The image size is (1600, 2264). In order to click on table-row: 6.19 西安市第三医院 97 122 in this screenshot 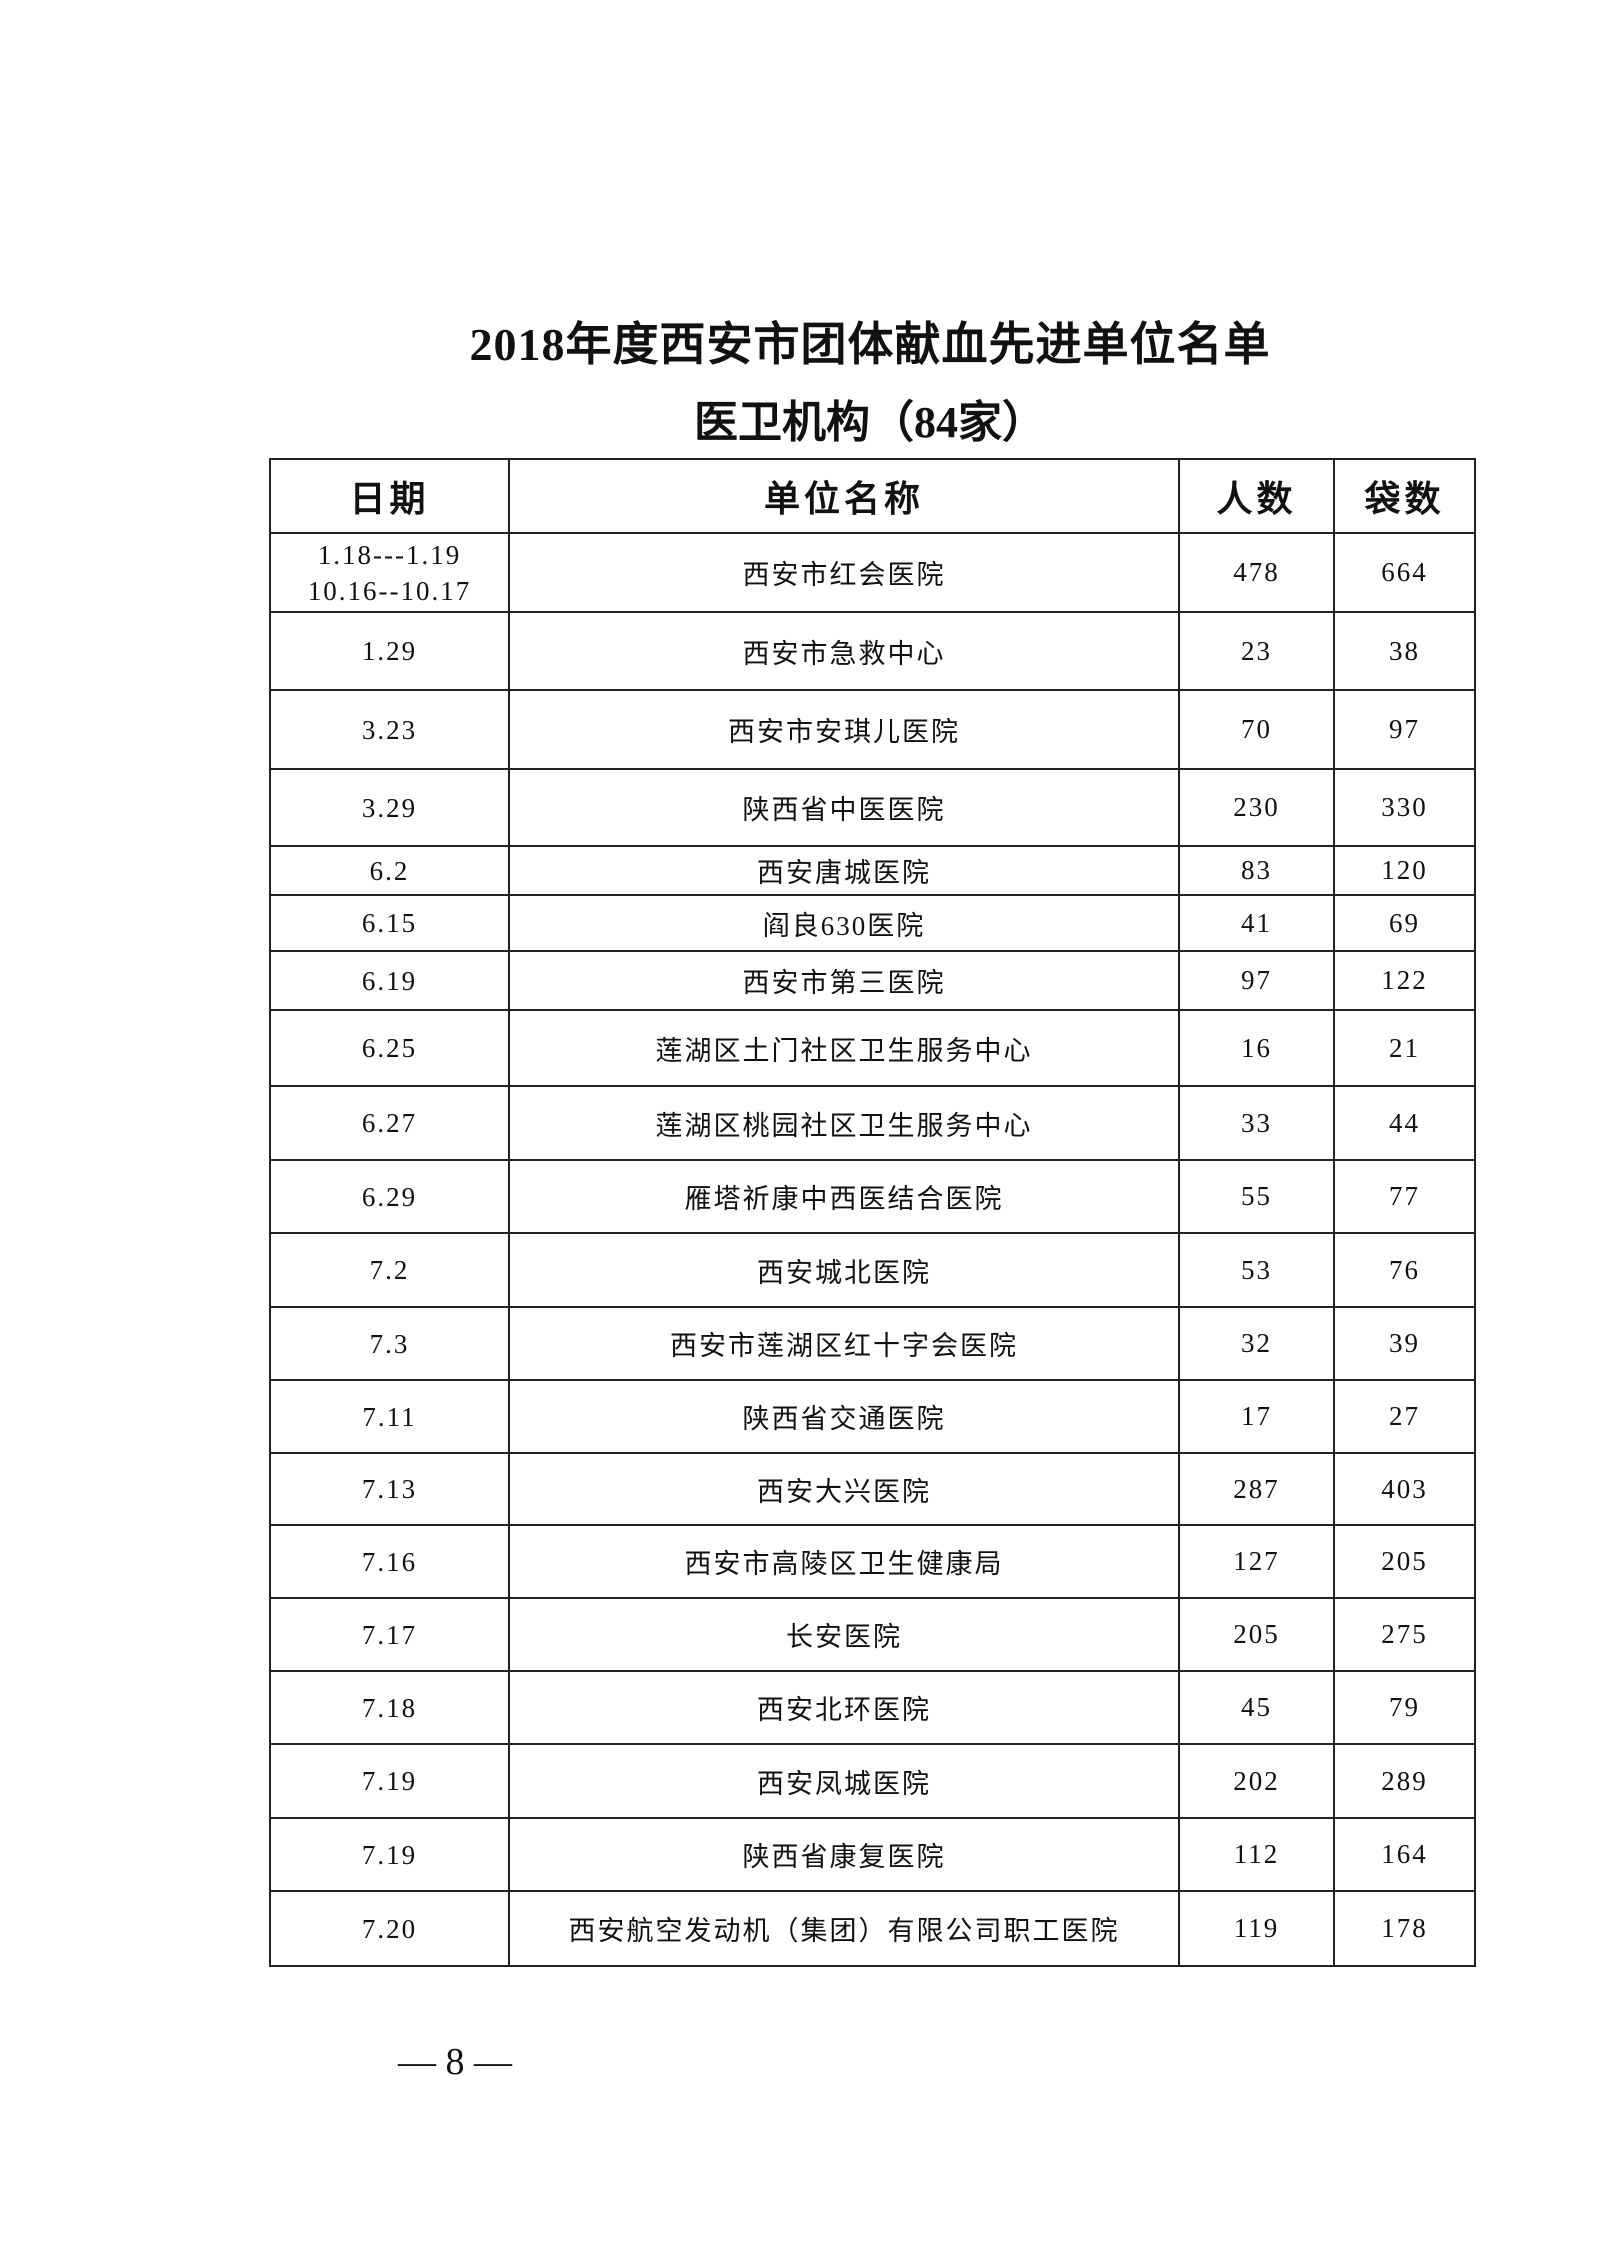, I will do `click(872, 980)`.